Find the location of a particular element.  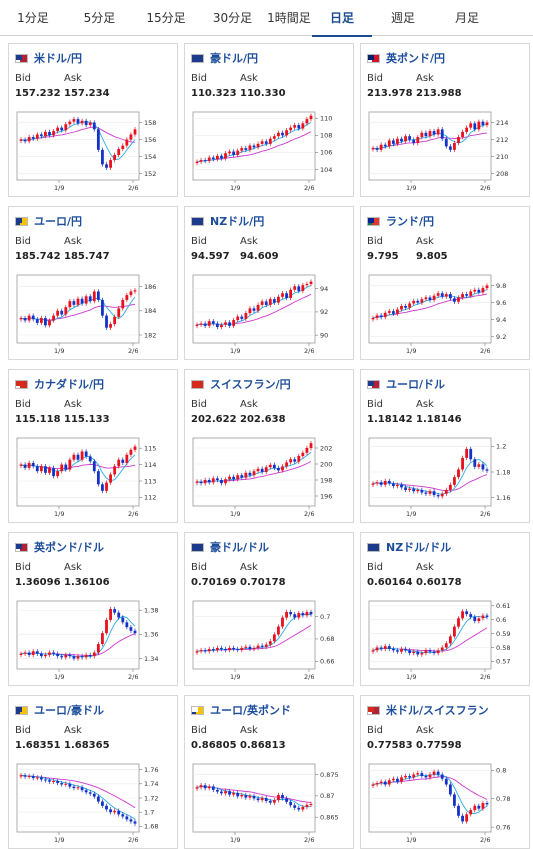

pair-name: NZドル/円 is located at coordinates (237, 221).